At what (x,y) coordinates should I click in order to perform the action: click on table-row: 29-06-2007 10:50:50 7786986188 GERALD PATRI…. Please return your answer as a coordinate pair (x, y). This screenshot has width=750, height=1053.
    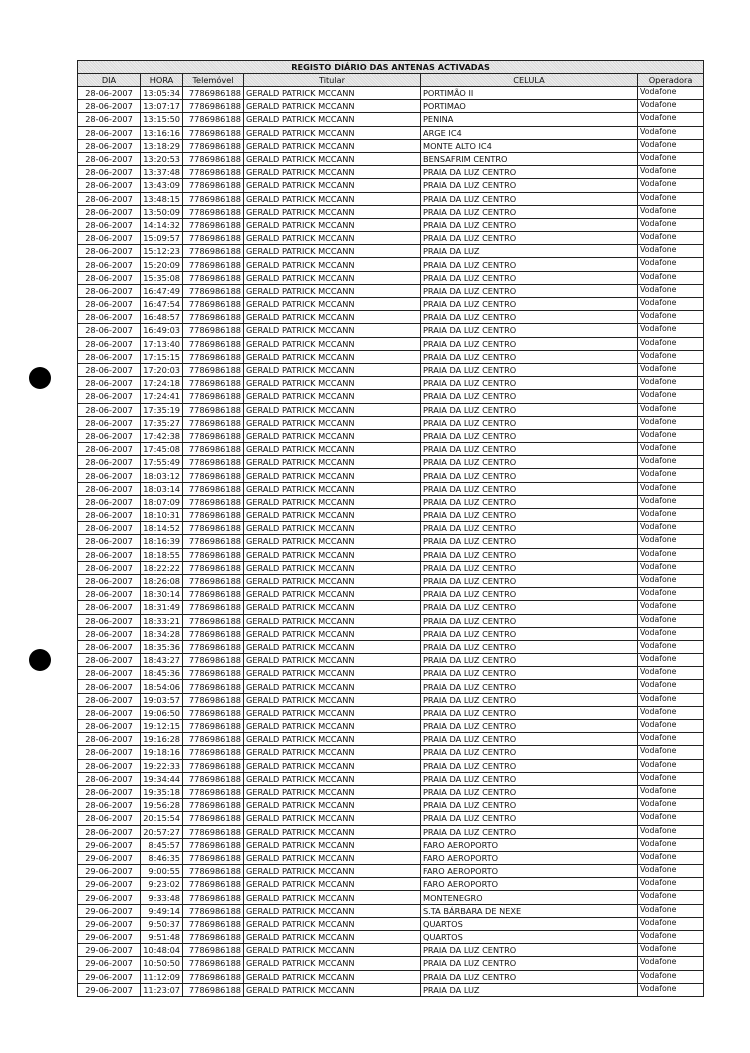
    Looking at the image, I should click on (391, 963).